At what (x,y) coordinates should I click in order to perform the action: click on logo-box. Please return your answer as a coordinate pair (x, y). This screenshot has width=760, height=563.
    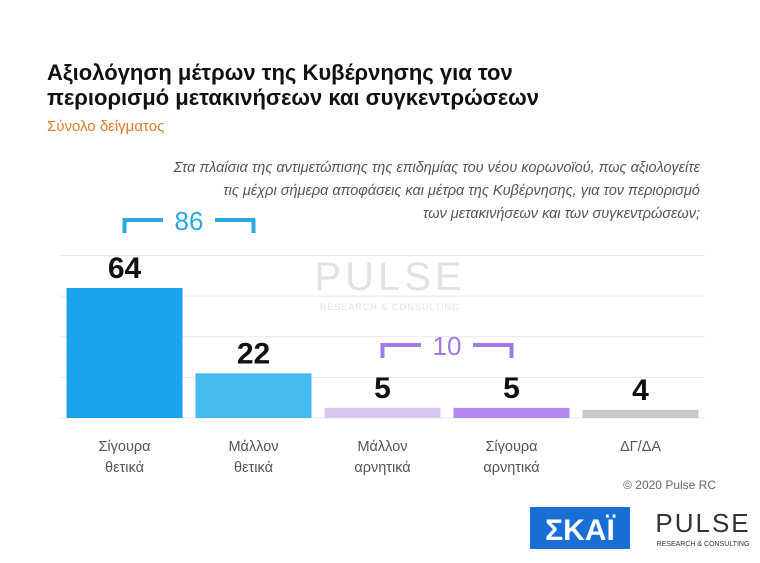
    Looking at the image, I should click on (580, 528).